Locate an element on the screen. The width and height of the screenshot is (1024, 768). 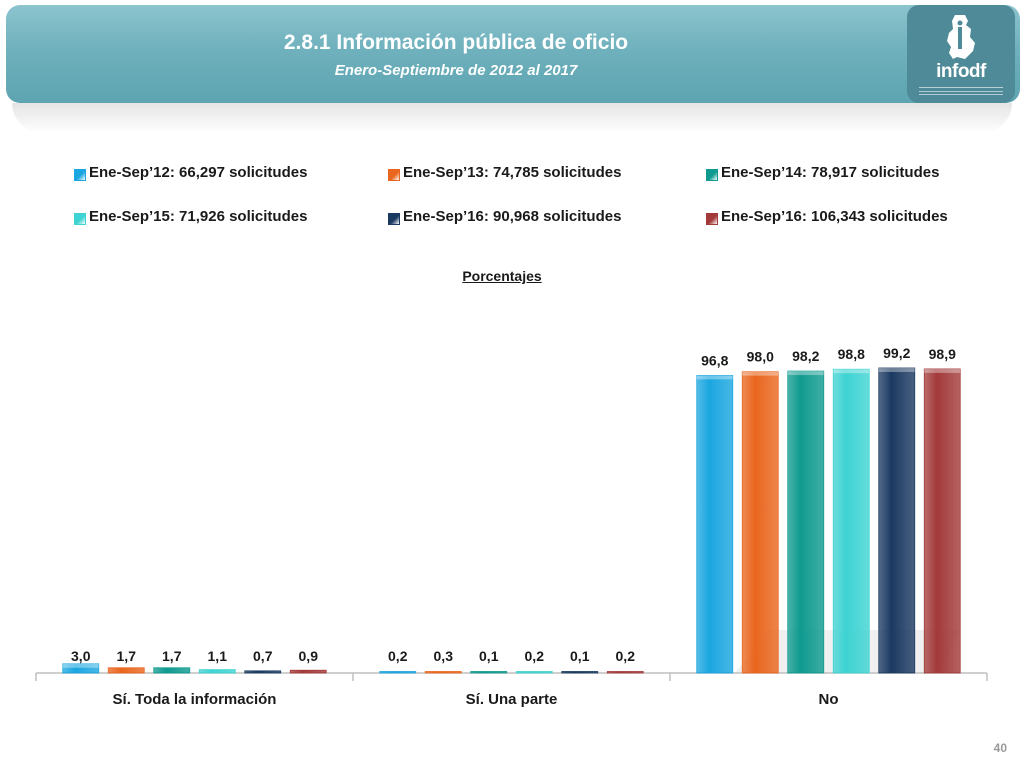
city-shape-icon is located at coordinates (961, 37).